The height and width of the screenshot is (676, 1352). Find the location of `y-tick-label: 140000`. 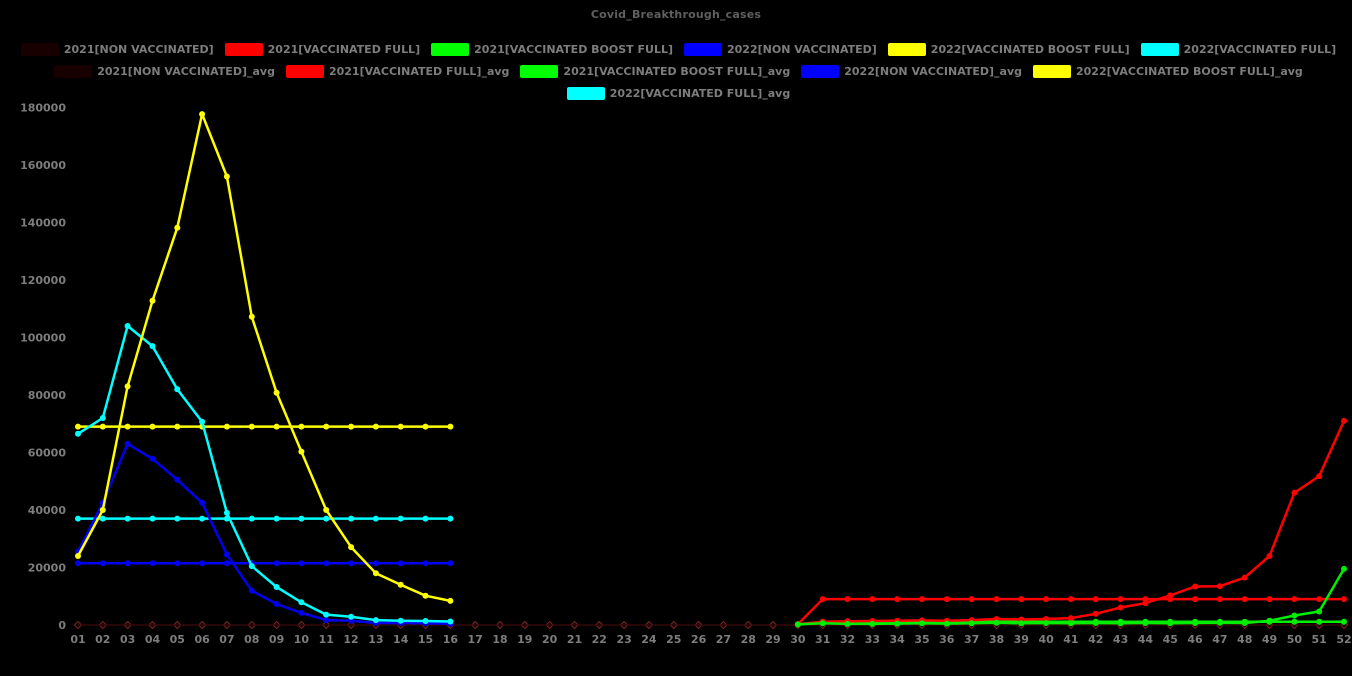

y-tick-label: 140000 is located at coordinates (43, 223).